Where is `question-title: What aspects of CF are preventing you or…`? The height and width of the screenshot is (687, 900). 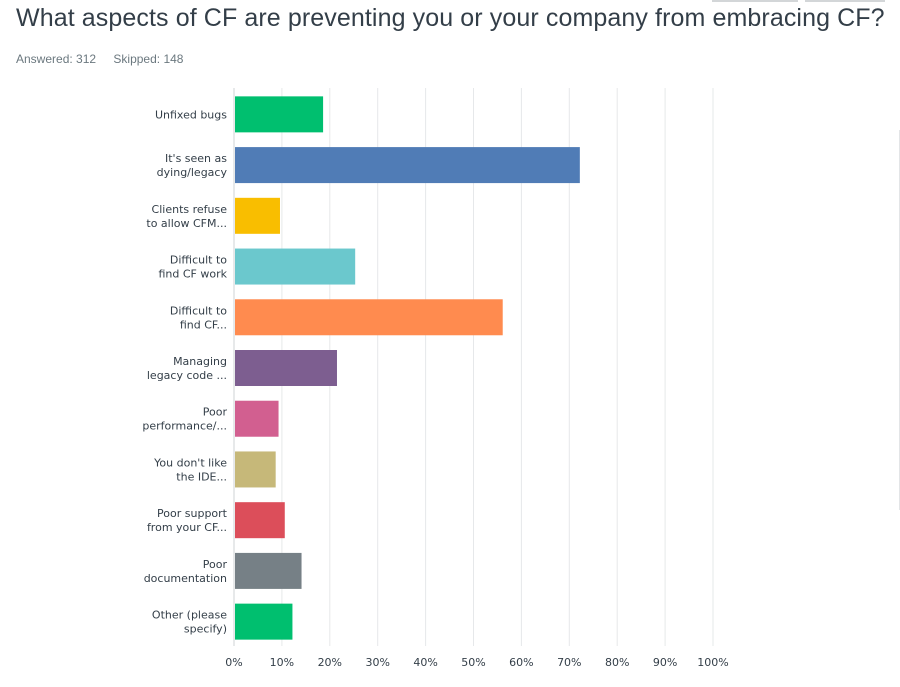
question-title: What aspects of CF are preventing you or… is located at coordinates (450, 18).